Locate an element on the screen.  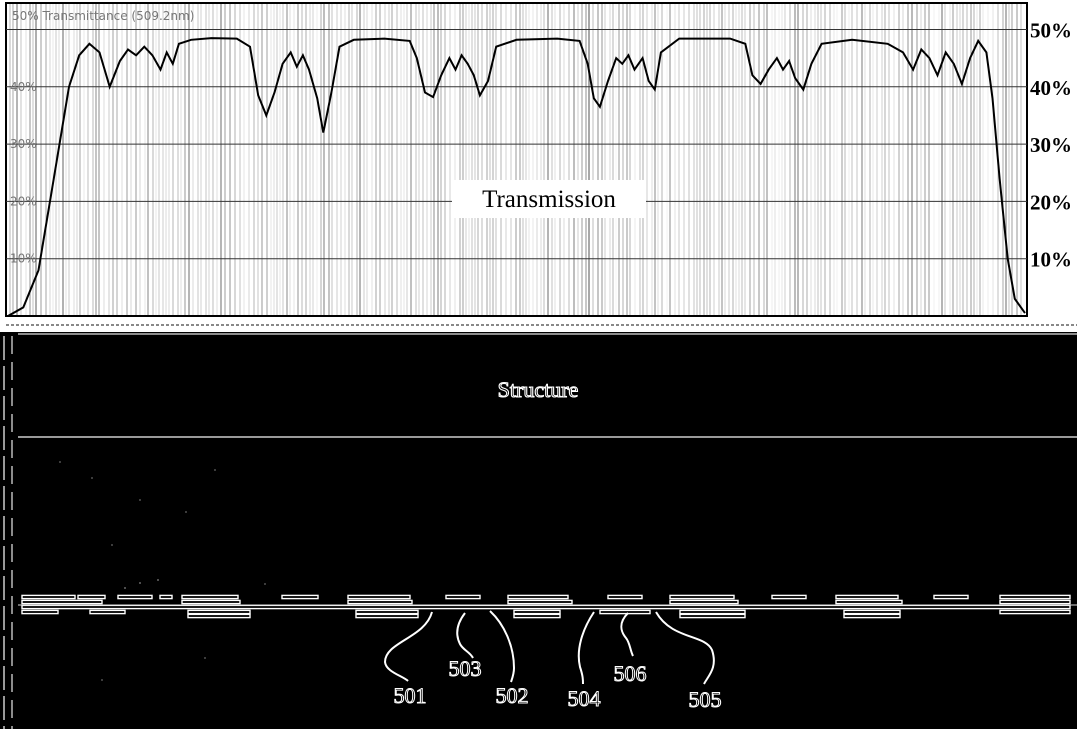
faint-tick-label: 40% is located at coordinates (23, 87).